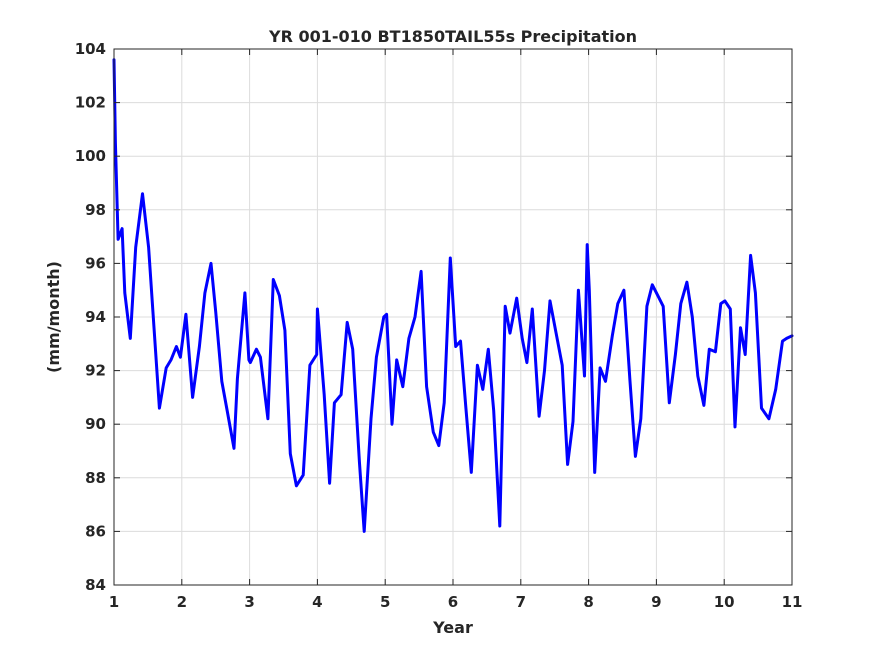  Describe the element at coordinates (182, 602) in the screenshot. I see `x-tick-label: 2` at that location.